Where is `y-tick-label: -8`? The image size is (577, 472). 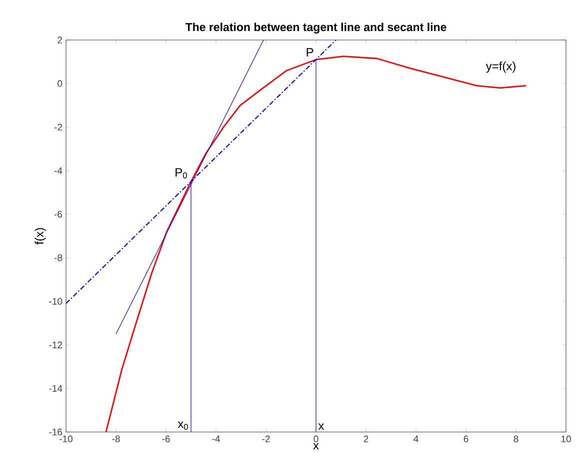
y-tick-label: -8 is located at coordinates (58, 258).